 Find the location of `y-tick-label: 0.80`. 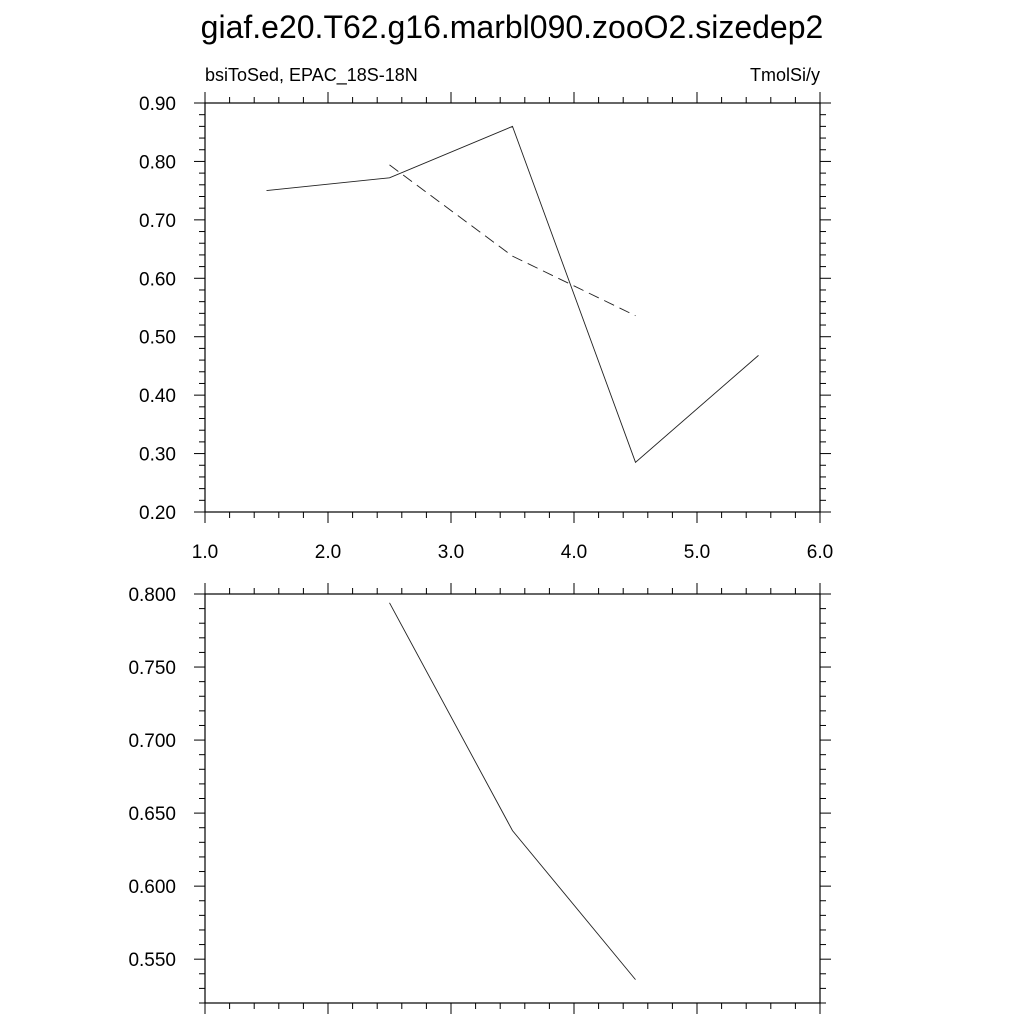

y-tick-label: 0.80 is located at coordinates (157, 162).